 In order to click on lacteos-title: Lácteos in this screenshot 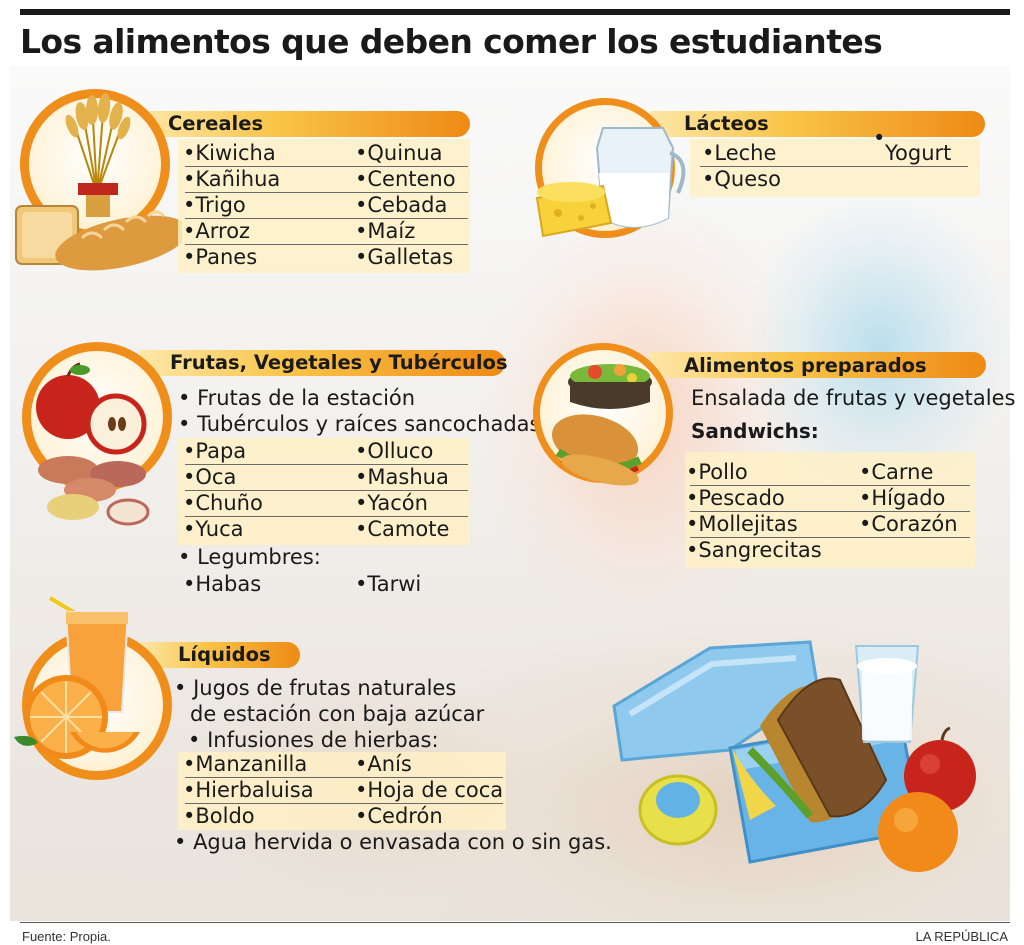, I will do `click(726, 123)`.